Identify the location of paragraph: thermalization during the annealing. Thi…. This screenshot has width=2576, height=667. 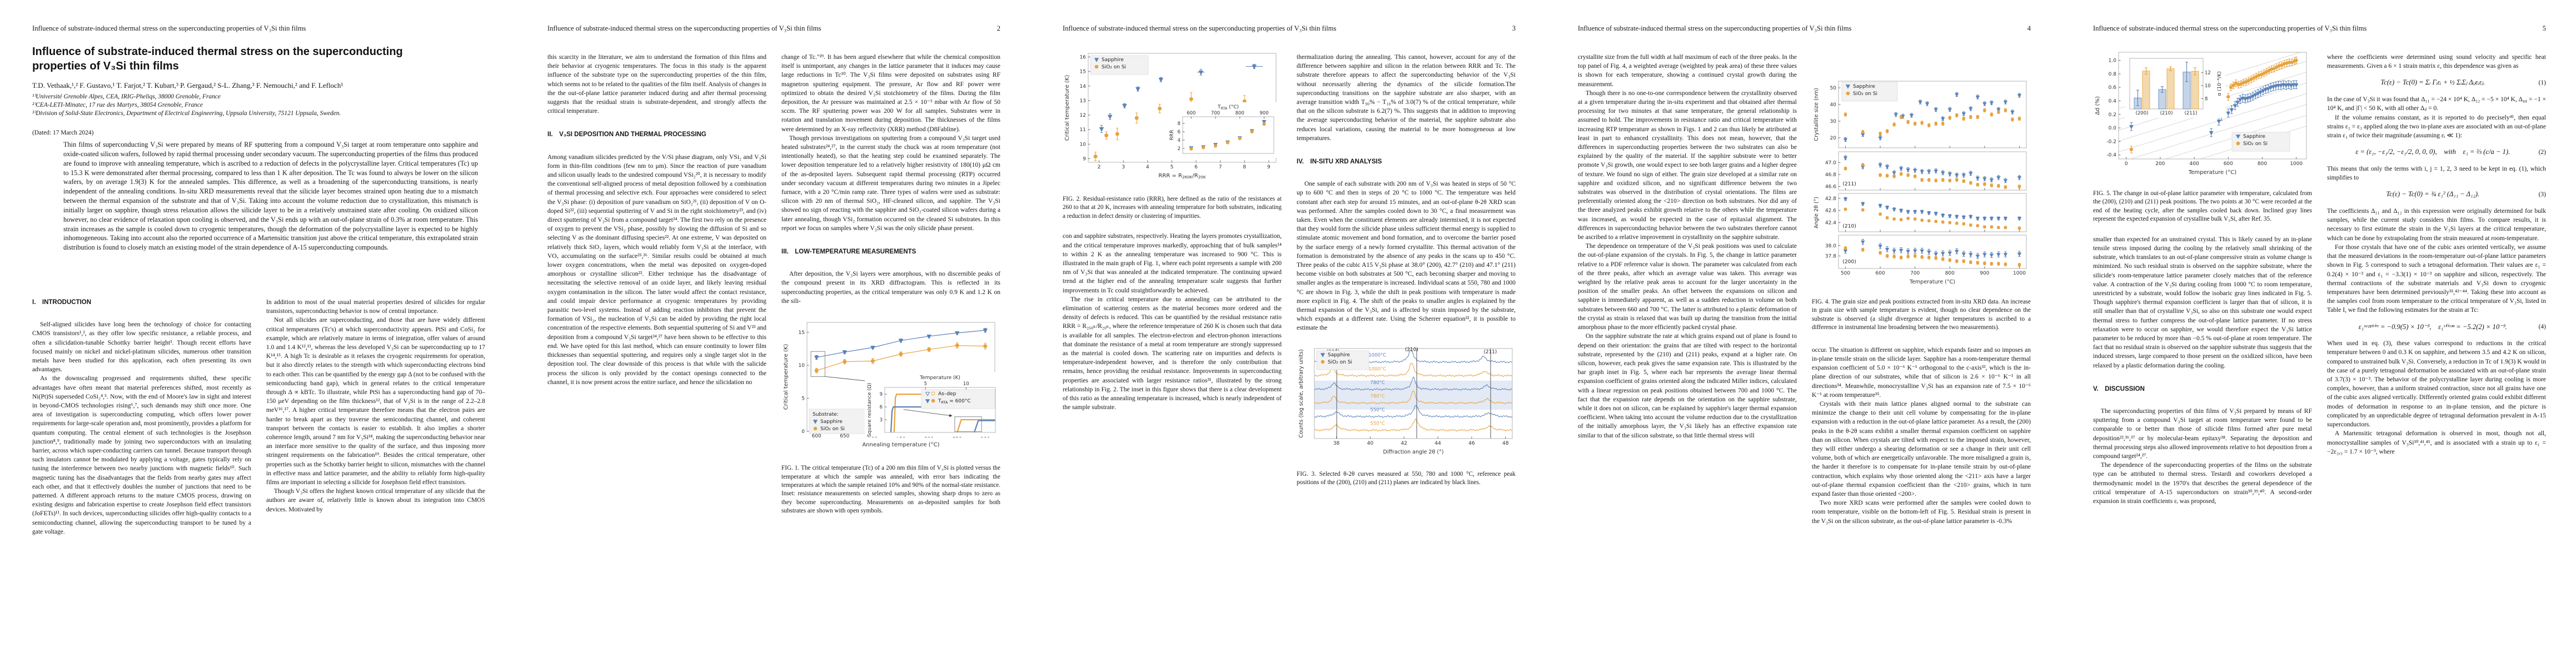
(1406, 98).